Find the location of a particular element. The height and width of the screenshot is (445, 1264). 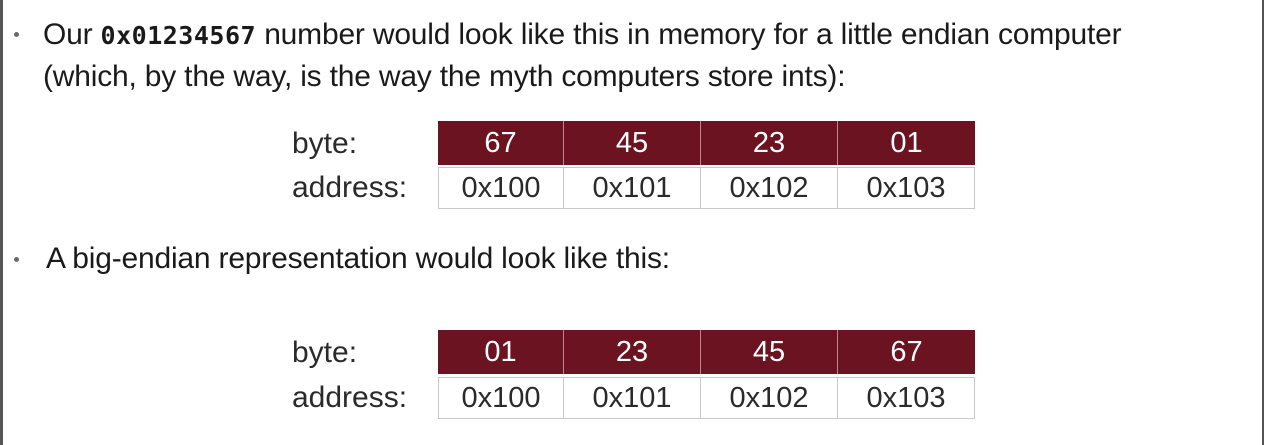

be-byte-cell: 67 is located at coordinates (906, 352).